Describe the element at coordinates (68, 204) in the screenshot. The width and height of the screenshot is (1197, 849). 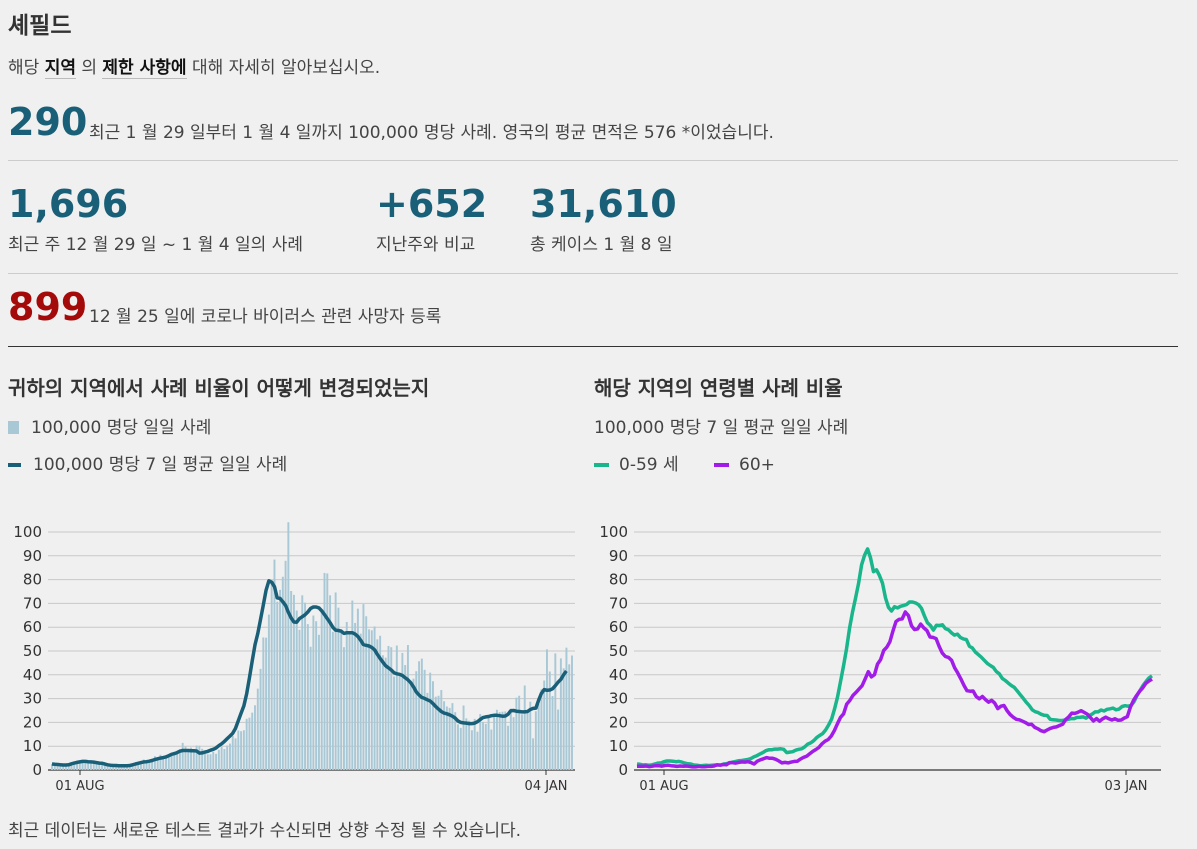
I see `weekly-cases-value: 1,696` at that location.